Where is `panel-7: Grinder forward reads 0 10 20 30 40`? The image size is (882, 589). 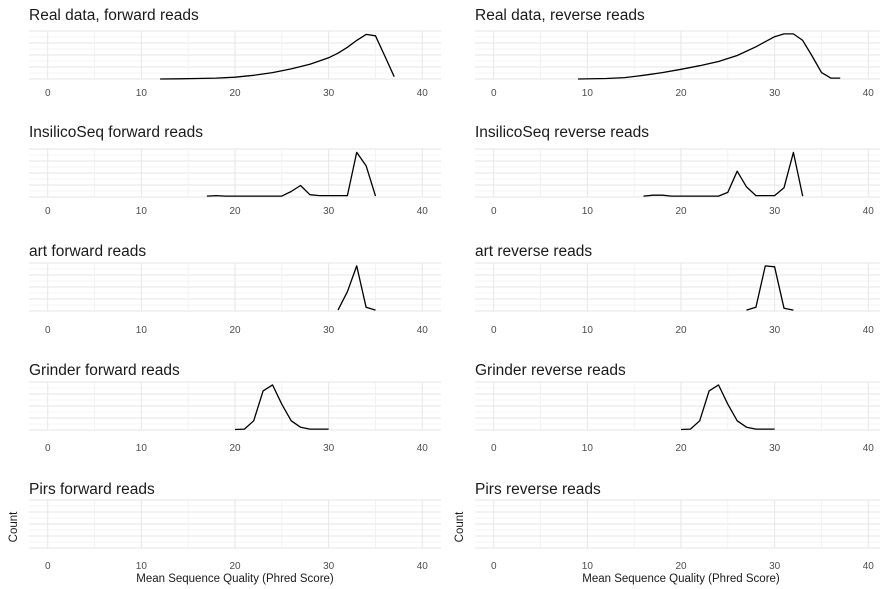
panel-7: Grinder forward reads 0 10 20 30 40 is located at coordinates (235, 408).